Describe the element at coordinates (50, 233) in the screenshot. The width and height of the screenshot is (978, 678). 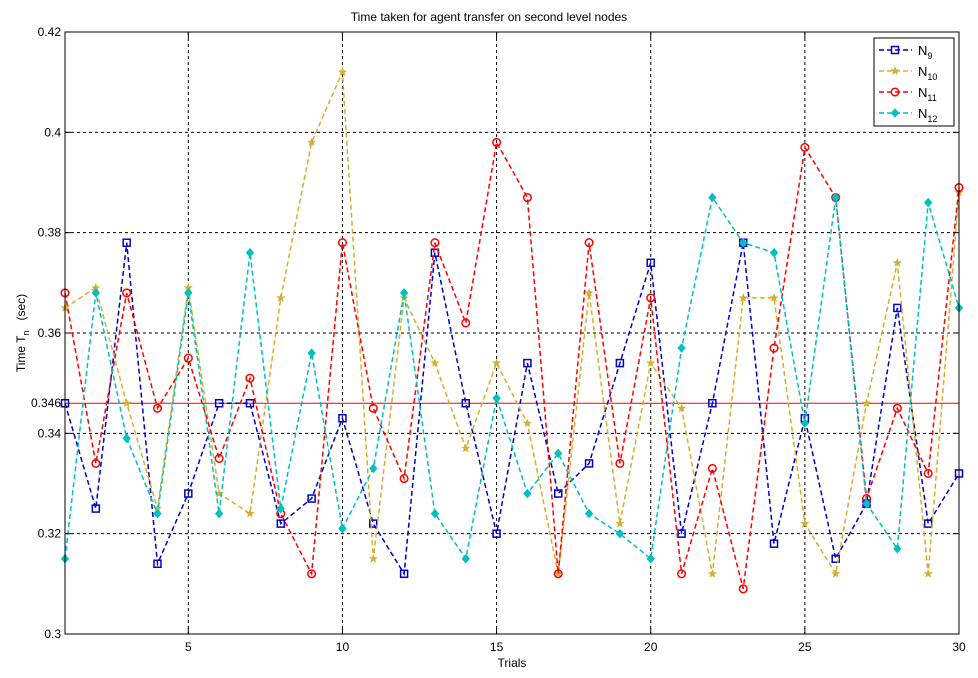
I see `y-tick-label: 0.38` at that location.